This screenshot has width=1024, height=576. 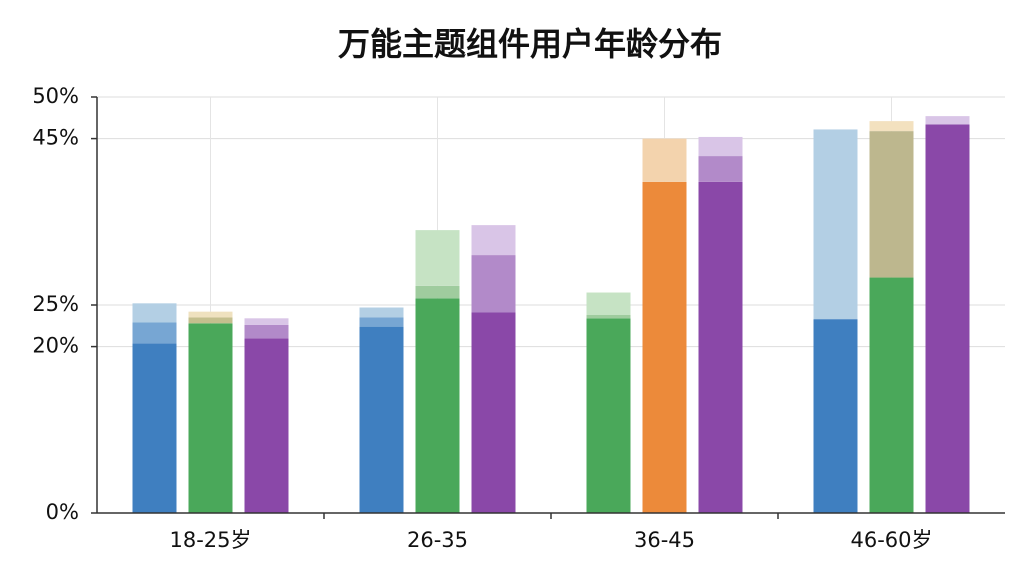 I want to click on y-tick-label: 25%, so click(x=55, y=304).